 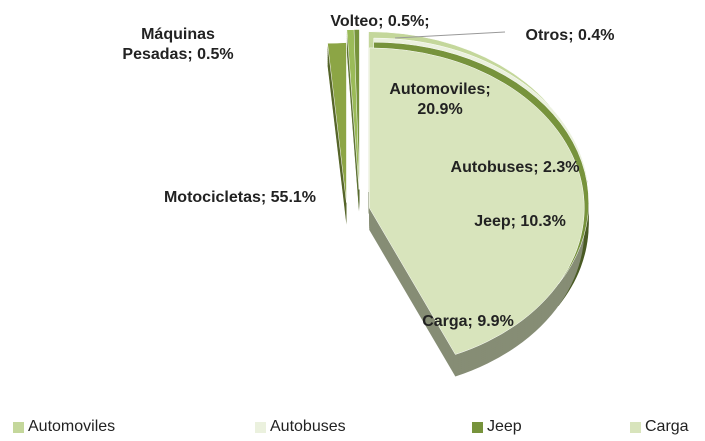 I want to click on legend-label: Carga, so click(x=667, y=426).